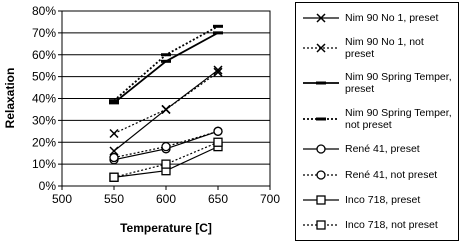  What do you see at coordinates (218, 199) in the screenshot?
I see `x-tick-label: 650` at bounding box center [218, 199].